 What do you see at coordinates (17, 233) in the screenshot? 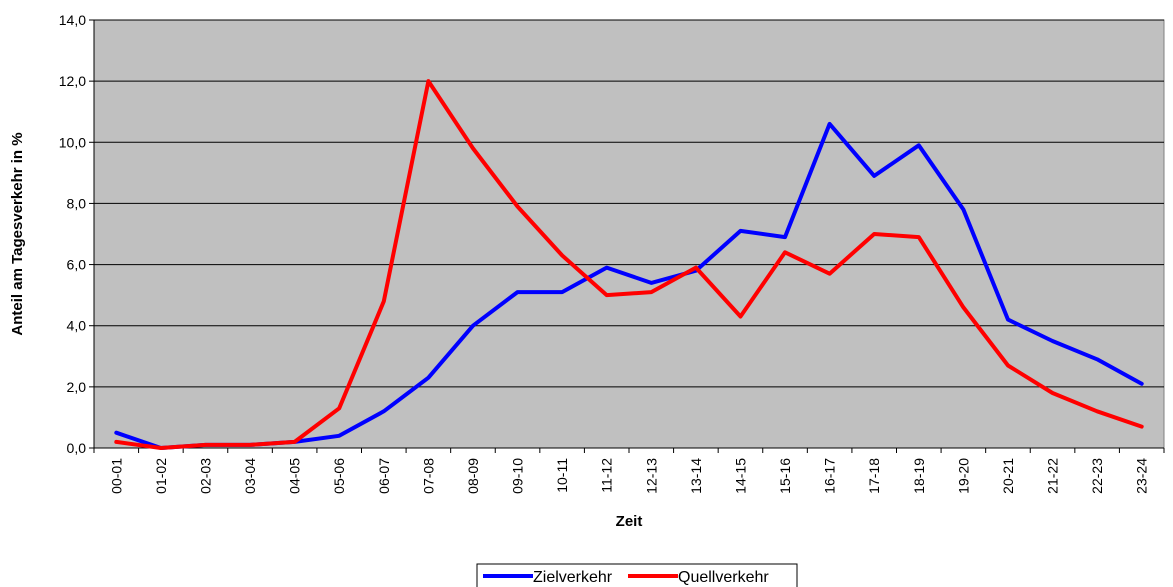
I see `y-axis-title: Anteil am Tagesverkehr in %` at bounding box center [17, 233].